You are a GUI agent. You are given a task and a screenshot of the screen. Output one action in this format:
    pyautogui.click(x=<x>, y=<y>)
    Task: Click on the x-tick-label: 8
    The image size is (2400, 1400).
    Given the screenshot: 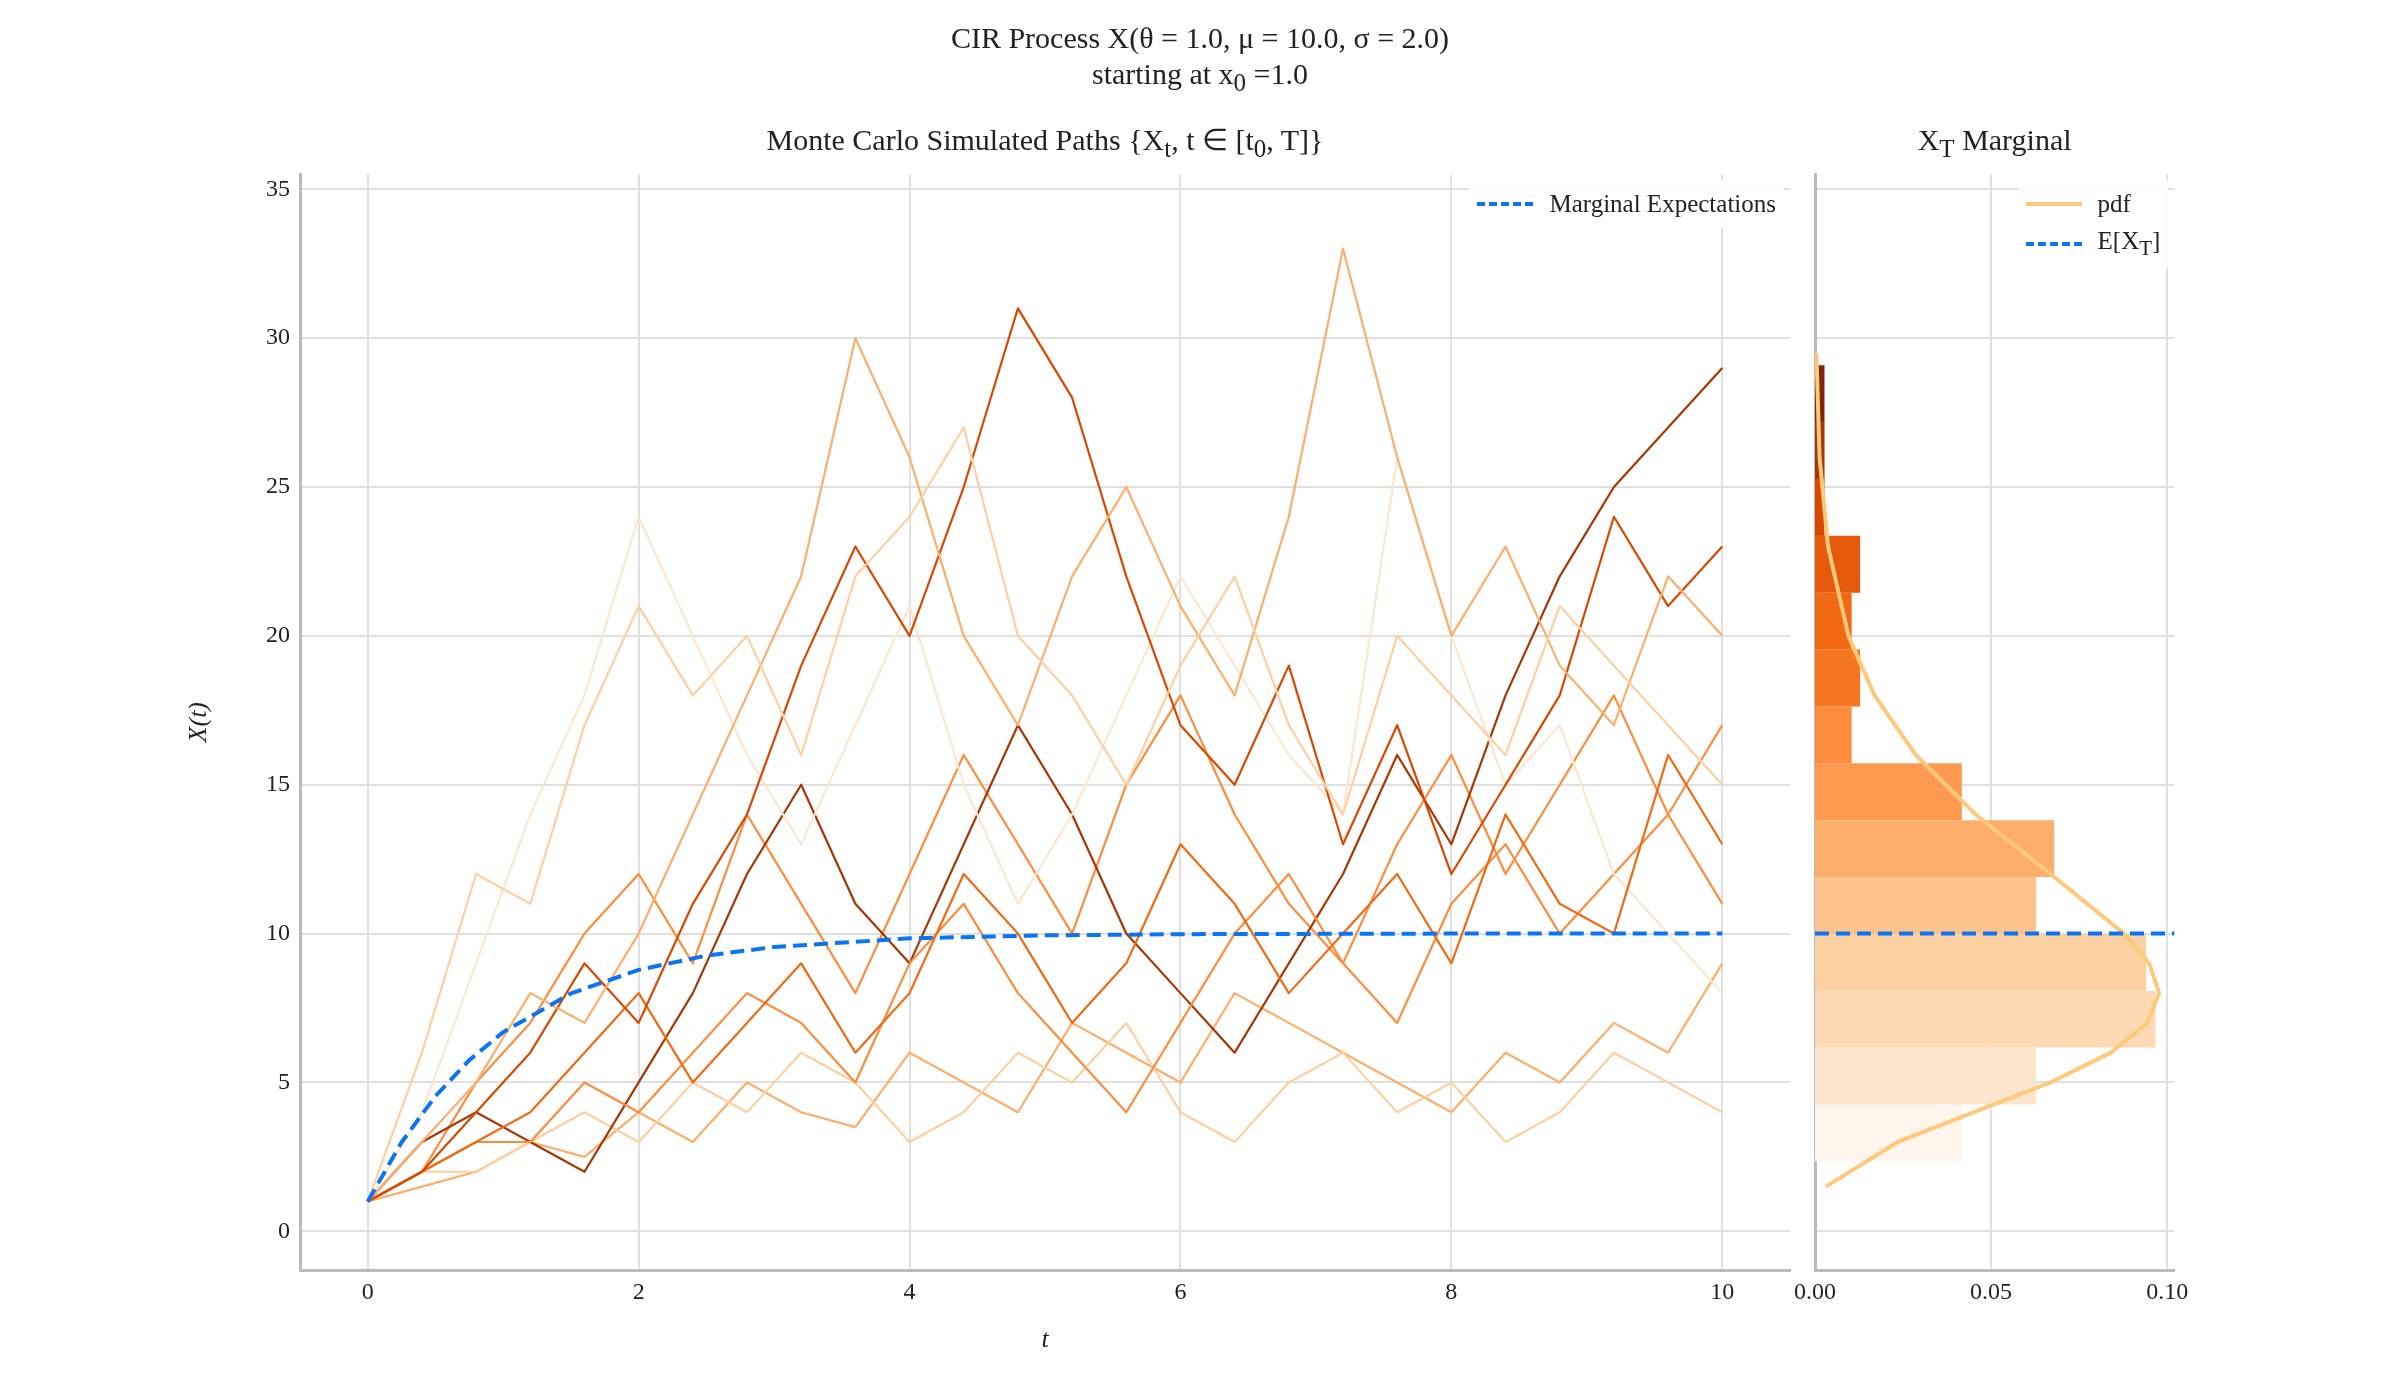 What is the action you would take?
    pyautogui.click(x=1451, y=1290)
    